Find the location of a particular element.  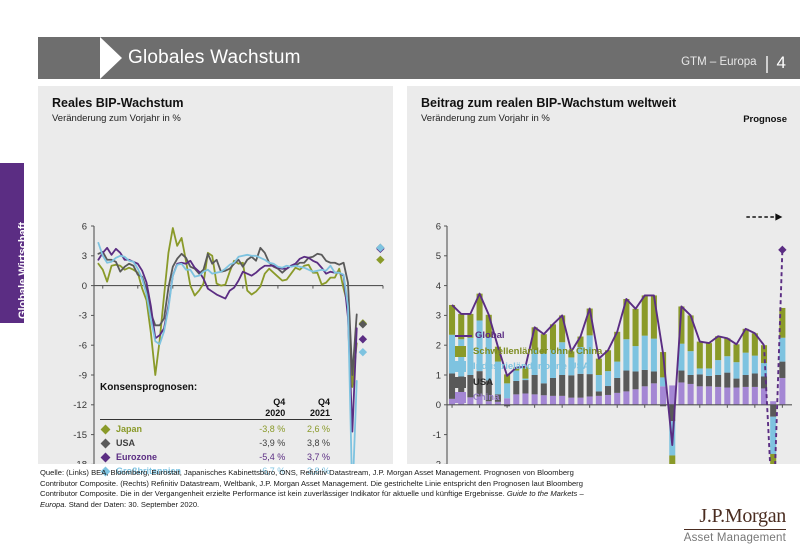

legend-label-developed: Industrieländer ohne USA is located at coordinates (531, 366).